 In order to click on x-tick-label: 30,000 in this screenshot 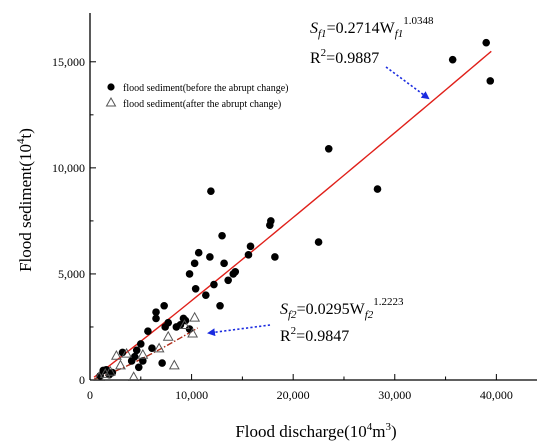, I will do `click(394, 395)`.